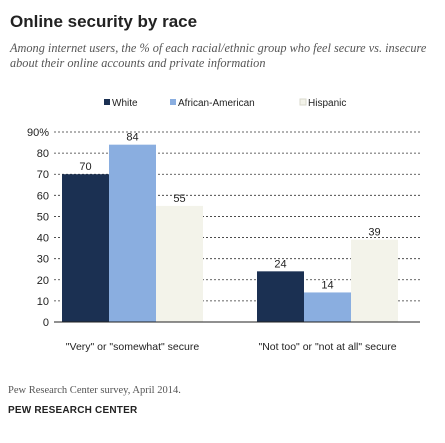  Describe the element at coordinates (133, 347) in the screenshot. I see `x-category-label: "Very" or "somewhat" secure` at that location.